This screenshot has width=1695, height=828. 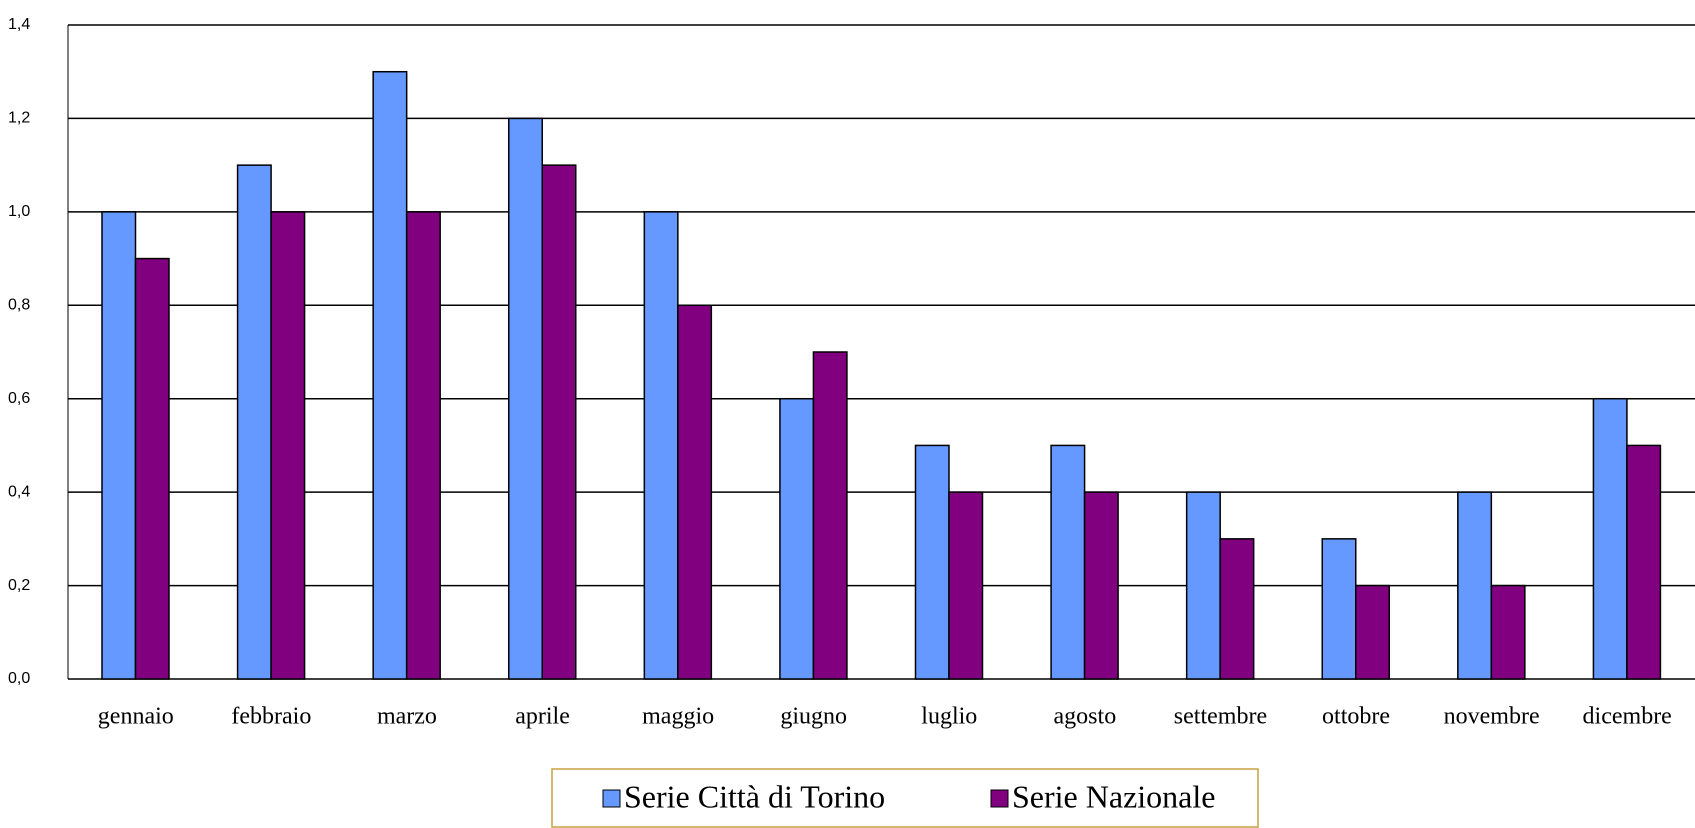 I want to click on x-tick-label: marzo, so click(x=407, y=717).